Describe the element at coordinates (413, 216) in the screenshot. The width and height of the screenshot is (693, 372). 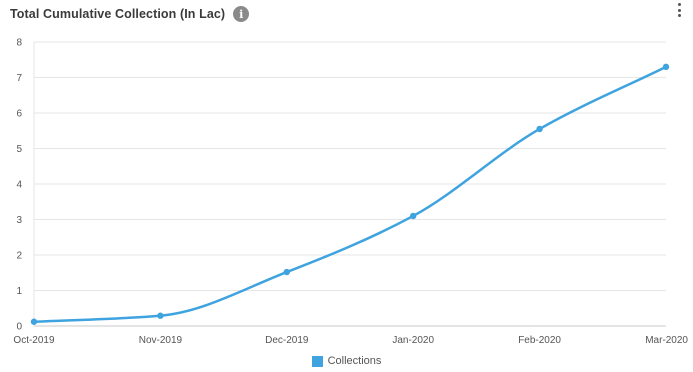
I see `data-point-jan-2020` at that location.